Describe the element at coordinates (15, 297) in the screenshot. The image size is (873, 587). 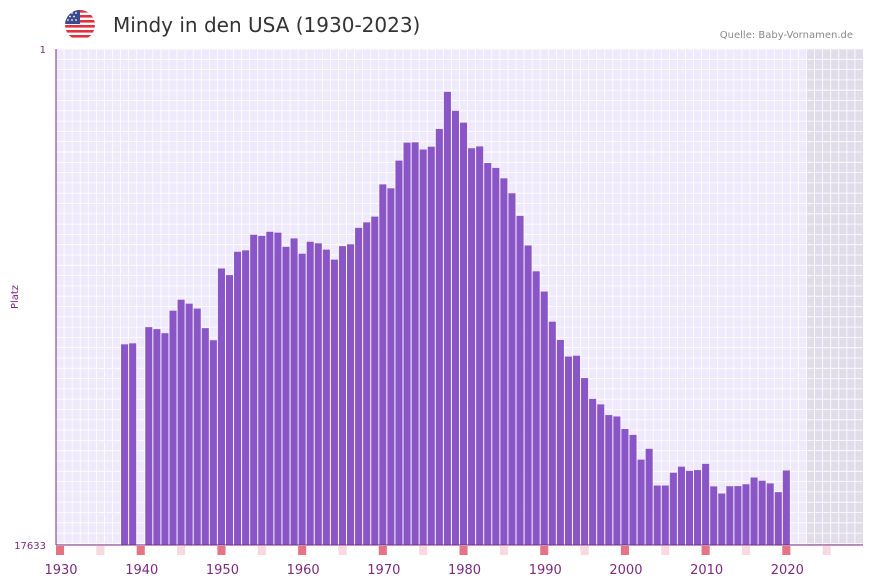
I see `y-axis-label: Platz` at that location.